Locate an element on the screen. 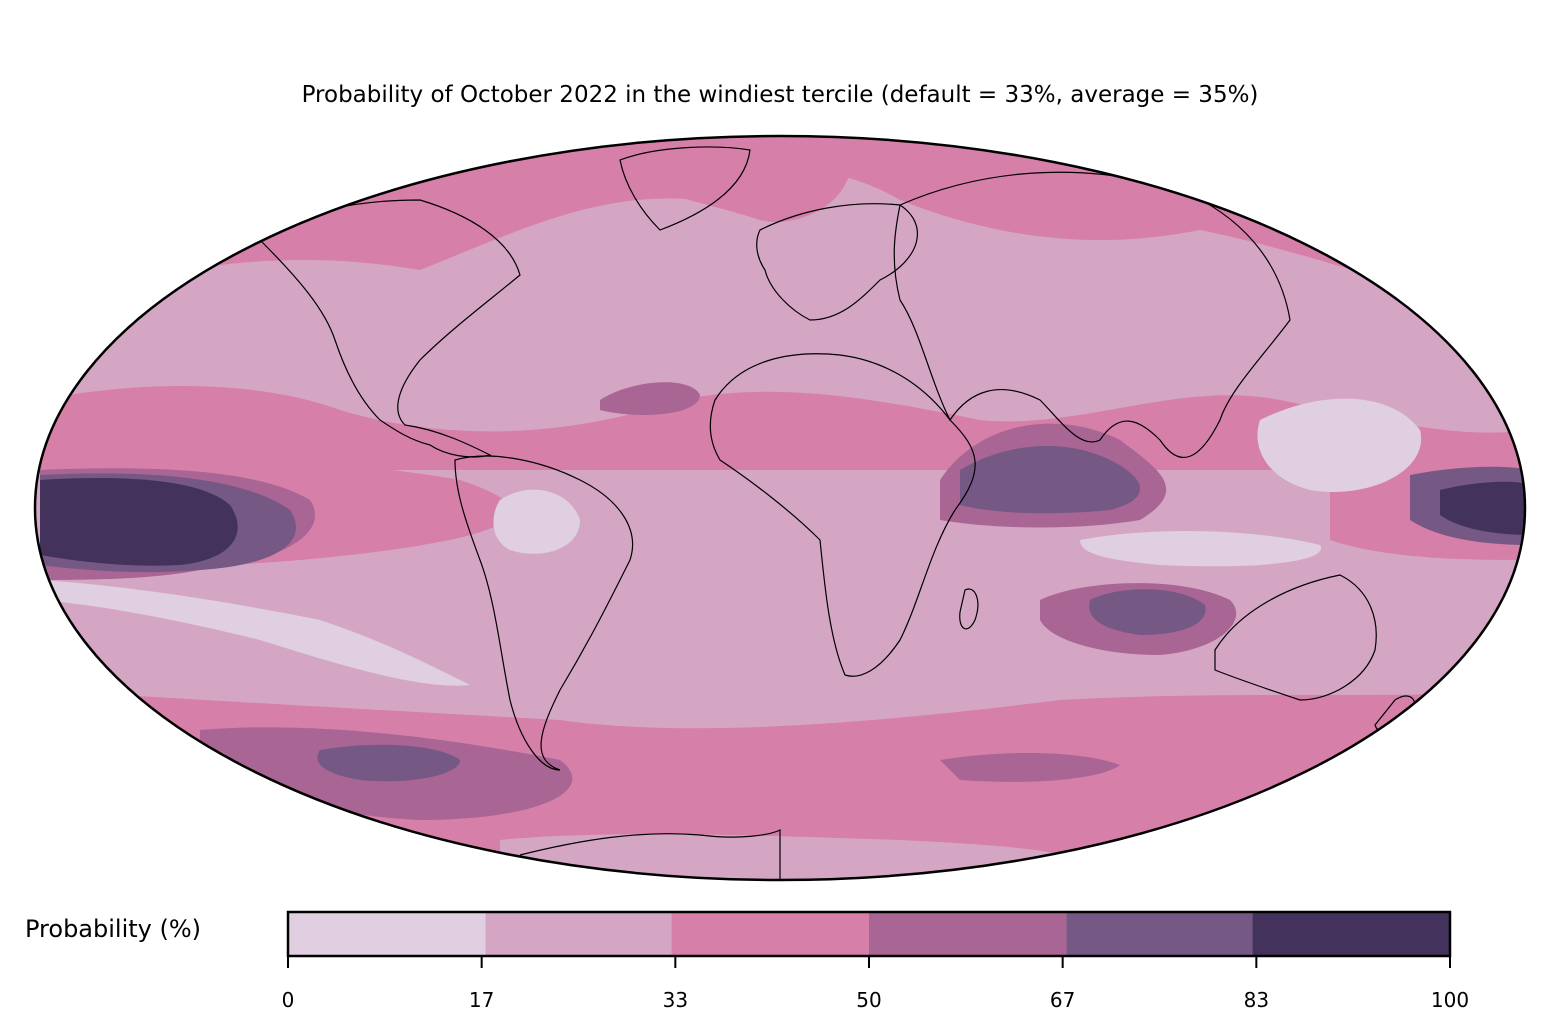 The width and height of the screenshot is (1560, 1031). colorbar-bins is located at coordinates (869, 934).